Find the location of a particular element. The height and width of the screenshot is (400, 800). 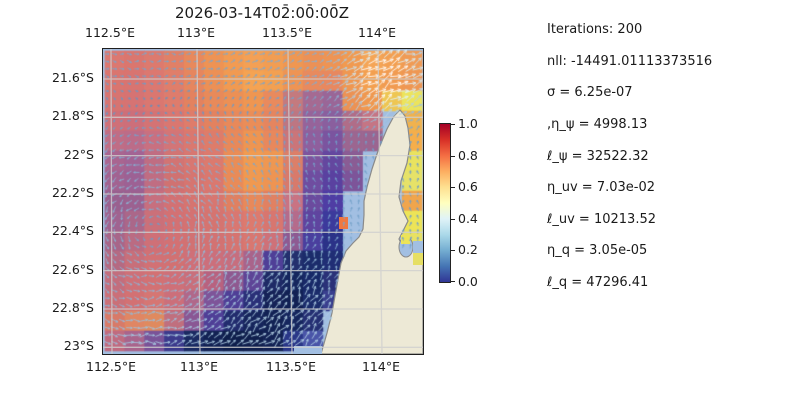

colorbar-tick-label: 0.2 is located at coordinates (468, 249).